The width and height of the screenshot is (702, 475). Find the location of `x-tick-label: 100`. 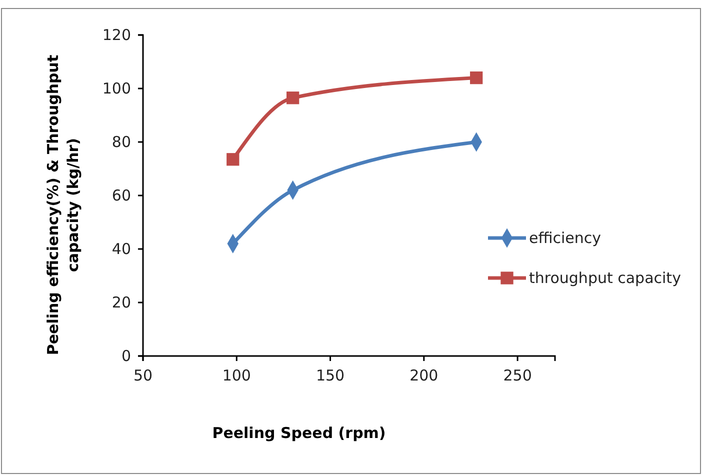

x-tick-label: 100 is located at coordinates (236, 375).